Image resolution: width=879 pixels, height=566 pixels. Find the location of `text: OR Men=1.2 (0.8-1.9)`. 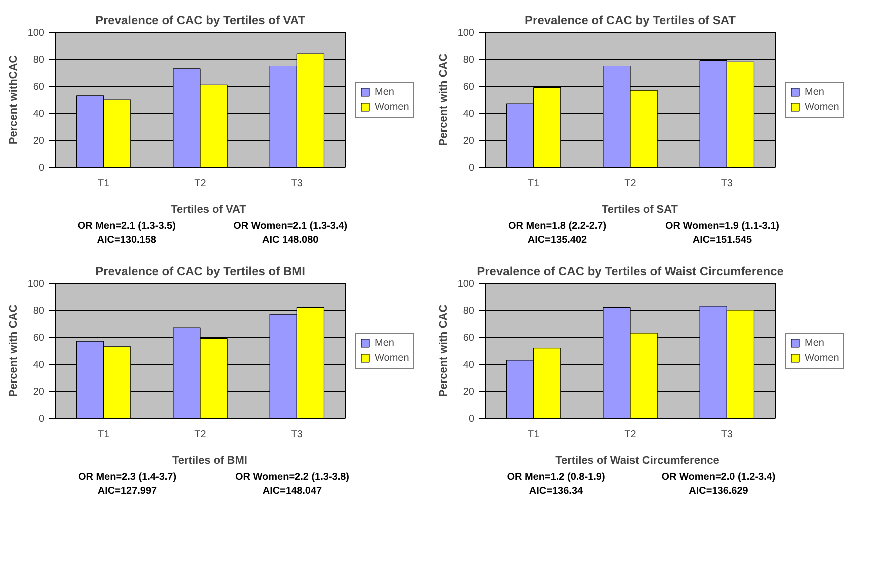

text: OR Men=1.2 (0.8-1.9) is located at coordinates (556, 478).